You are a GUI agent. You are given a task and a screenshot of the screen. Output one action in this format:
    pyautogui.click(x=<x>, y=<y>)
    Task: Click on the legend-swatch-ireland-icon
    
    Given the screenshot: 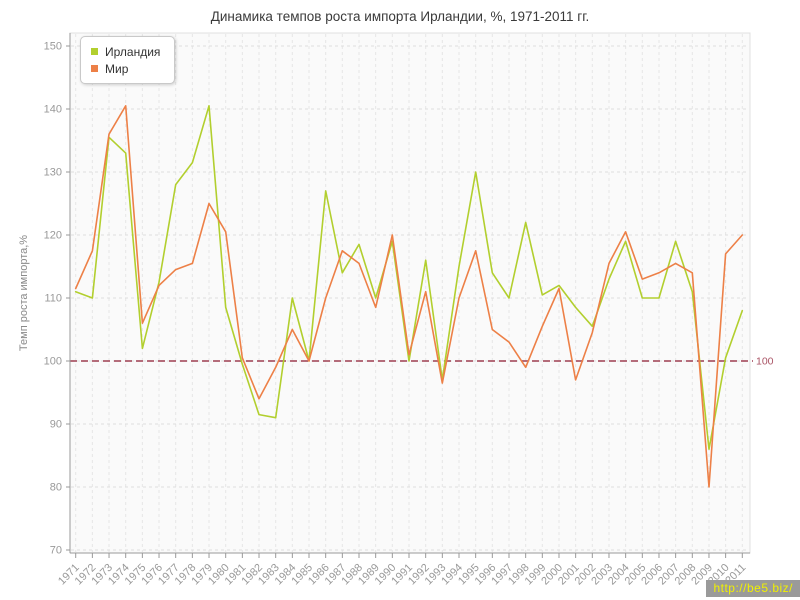 What is the action you would take?
    pyautogui.click(x=94, y=51)
    